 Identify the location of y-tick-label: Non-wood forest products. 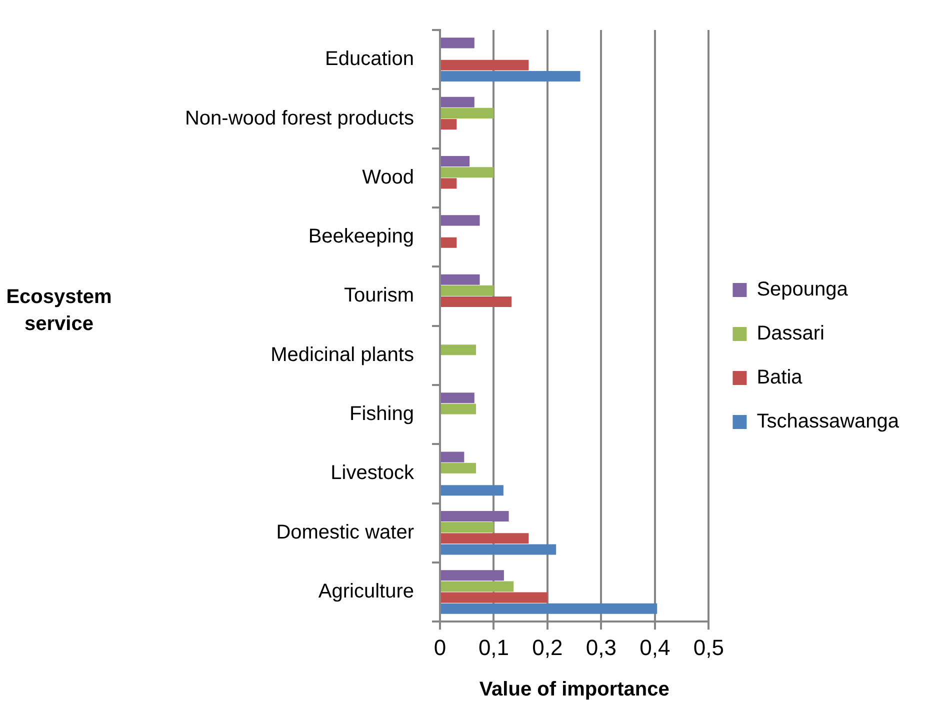
(299, 118).